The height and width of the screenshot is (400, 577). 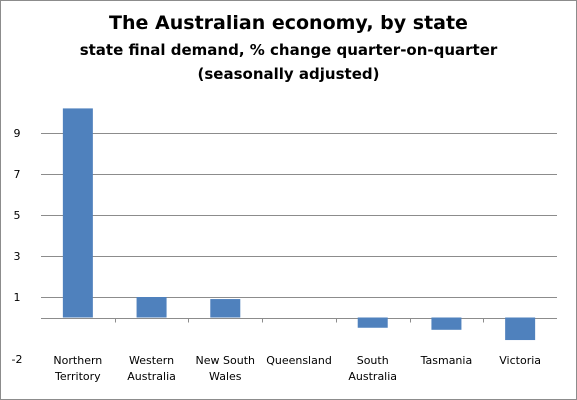 I want to click on y-tick-label: 5, so click(x=17, y=215).